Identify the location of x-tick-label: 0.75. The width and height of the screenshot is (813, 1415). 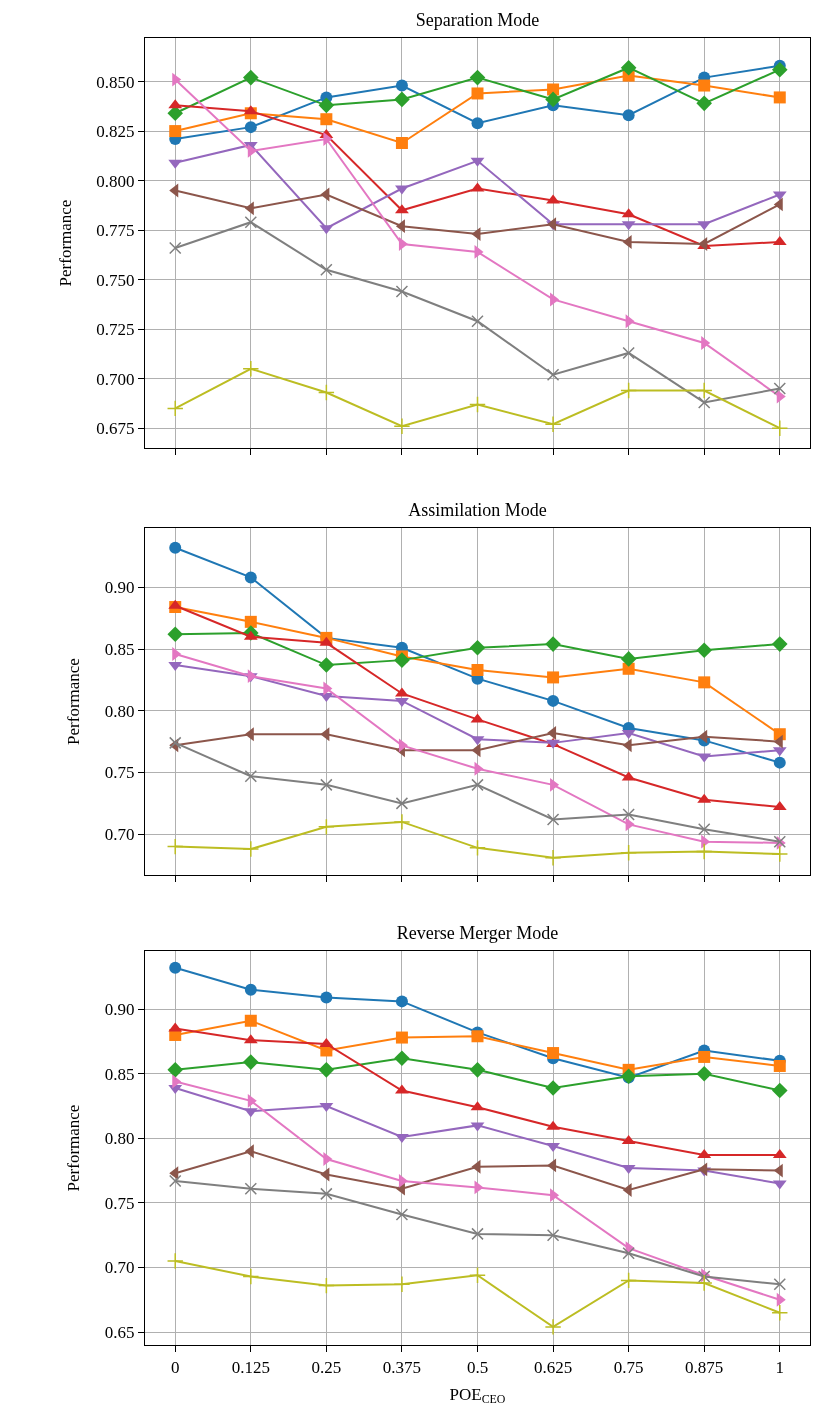
(628, 1367).